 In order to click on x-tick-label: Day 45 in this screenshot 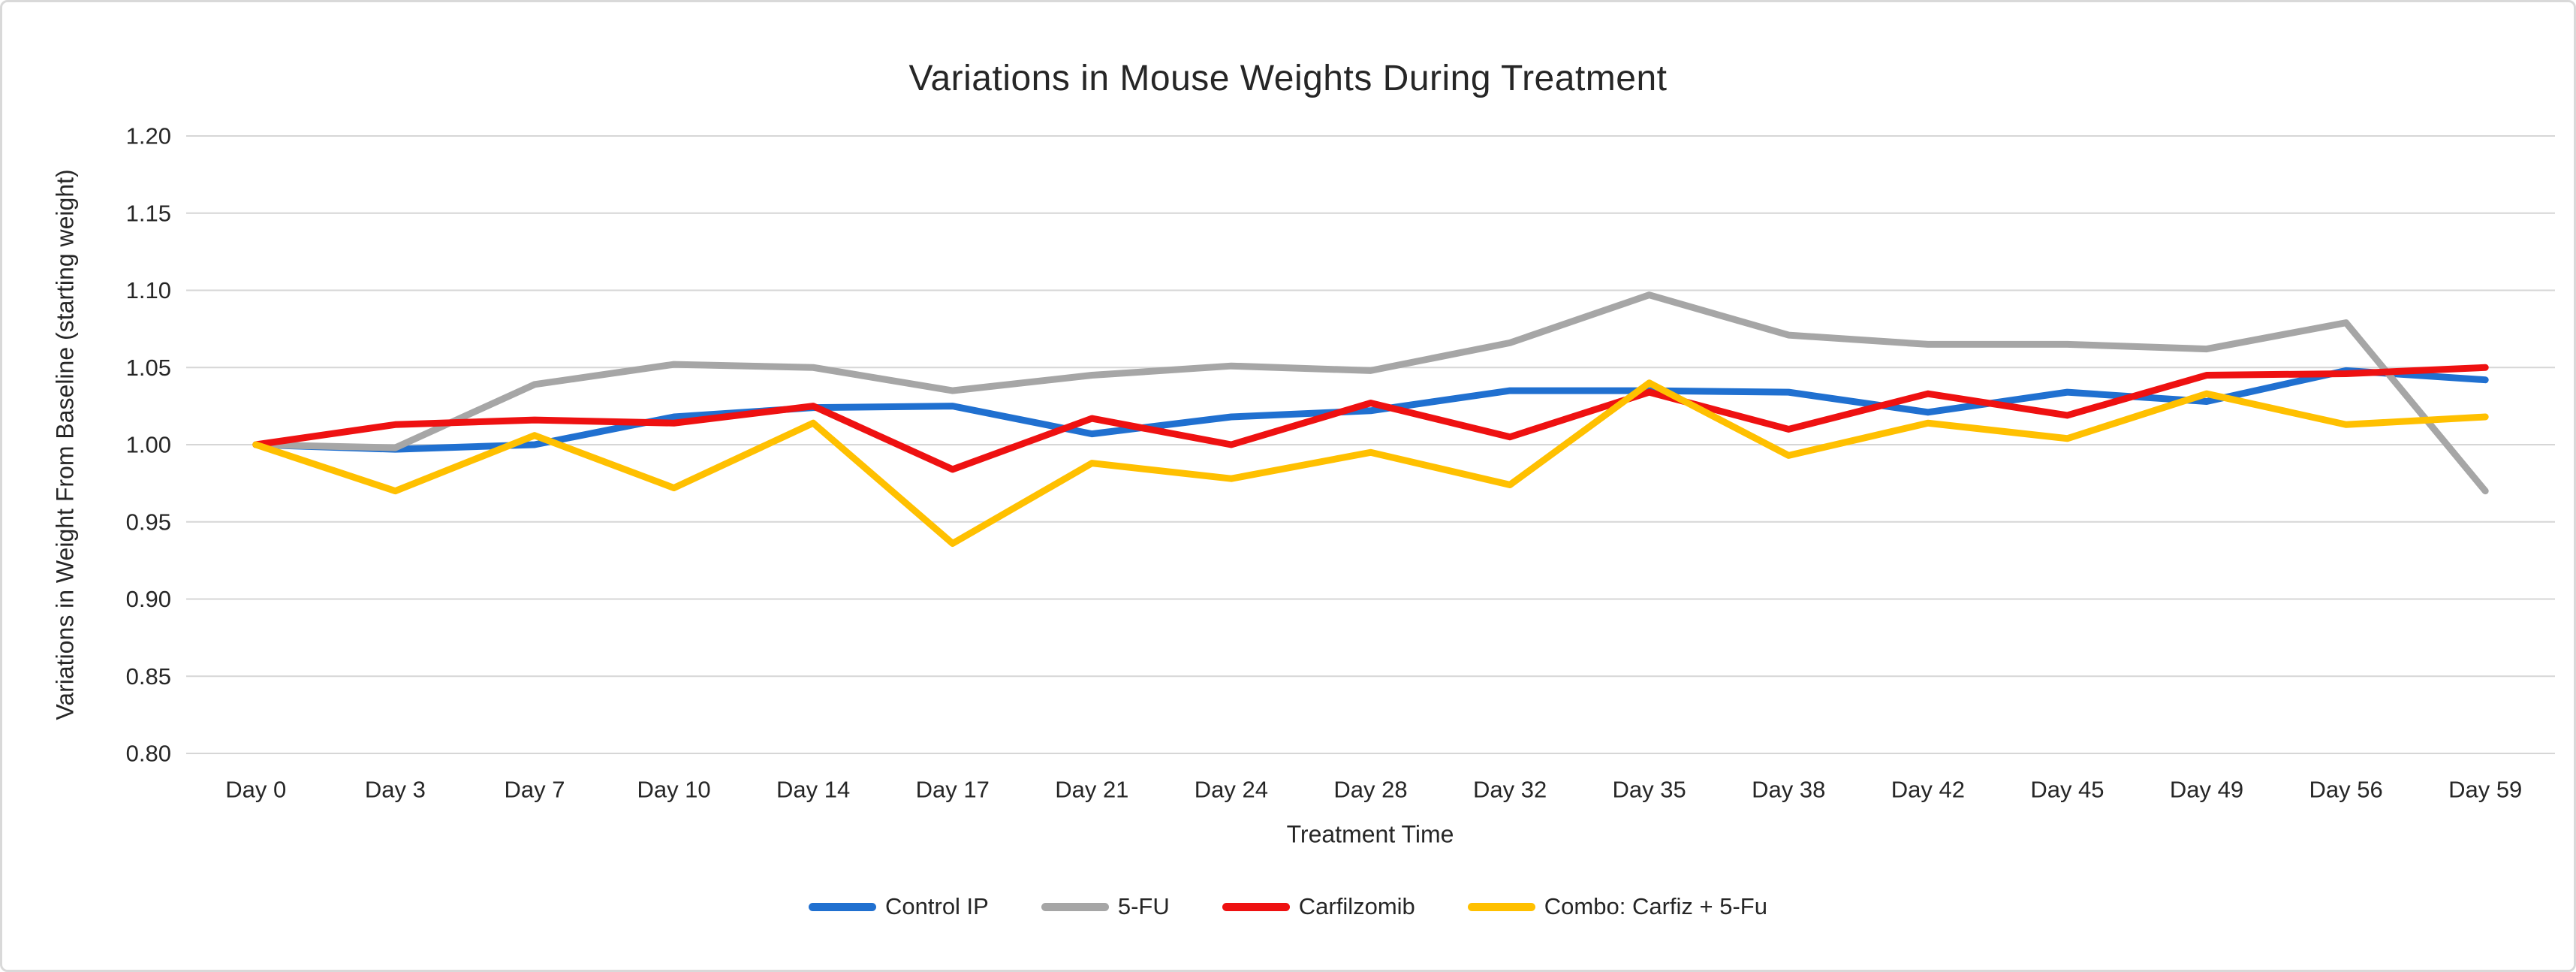, I will do `click(2067, 790)`.